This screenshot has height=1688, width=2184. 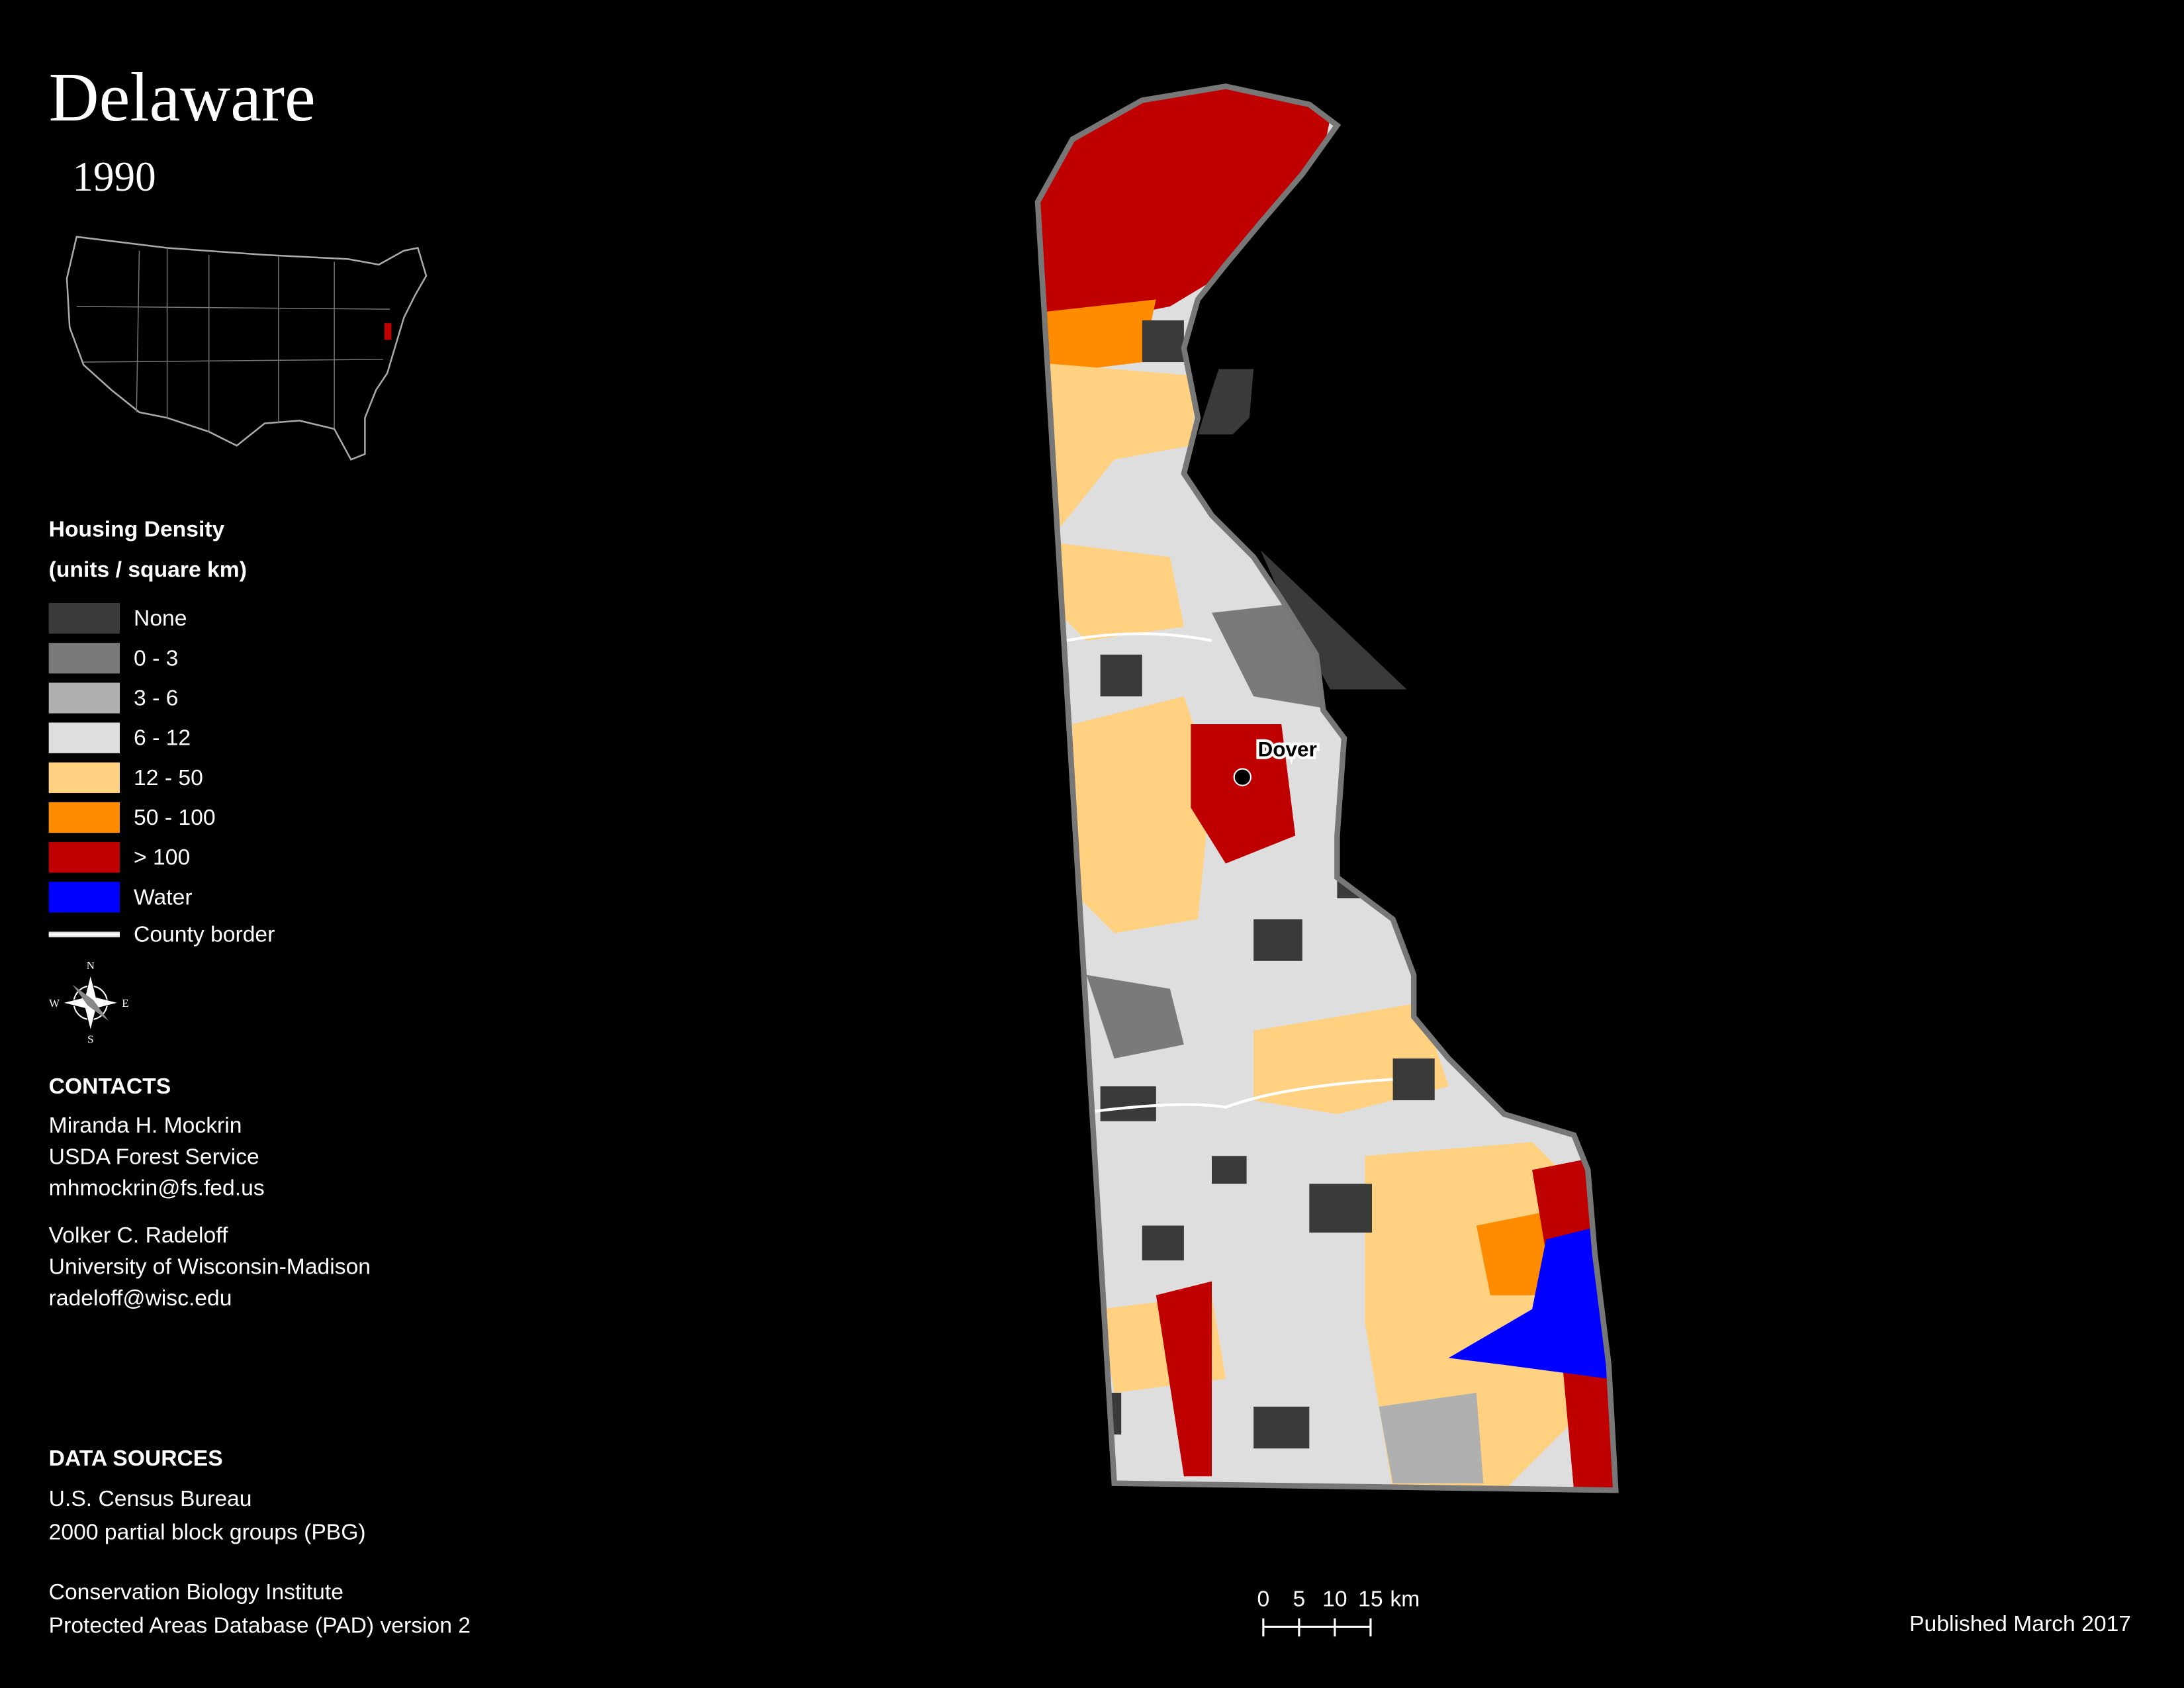 What do you see at coordinates (247, 348) in the screenshot?
I see `us-inset` at bounding box center [247, 348].